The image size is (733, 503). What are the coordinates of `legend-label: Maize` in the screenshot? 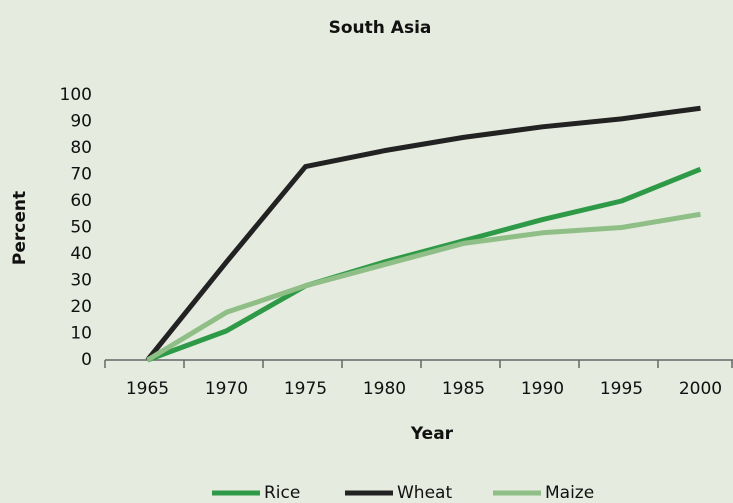 It's located at (569, 493).